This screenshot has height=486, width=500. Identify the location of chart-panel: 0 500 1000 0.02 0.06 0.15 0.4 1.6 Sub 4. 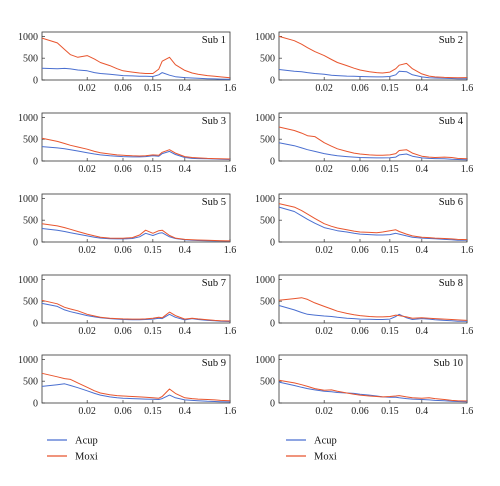
(364, 143).